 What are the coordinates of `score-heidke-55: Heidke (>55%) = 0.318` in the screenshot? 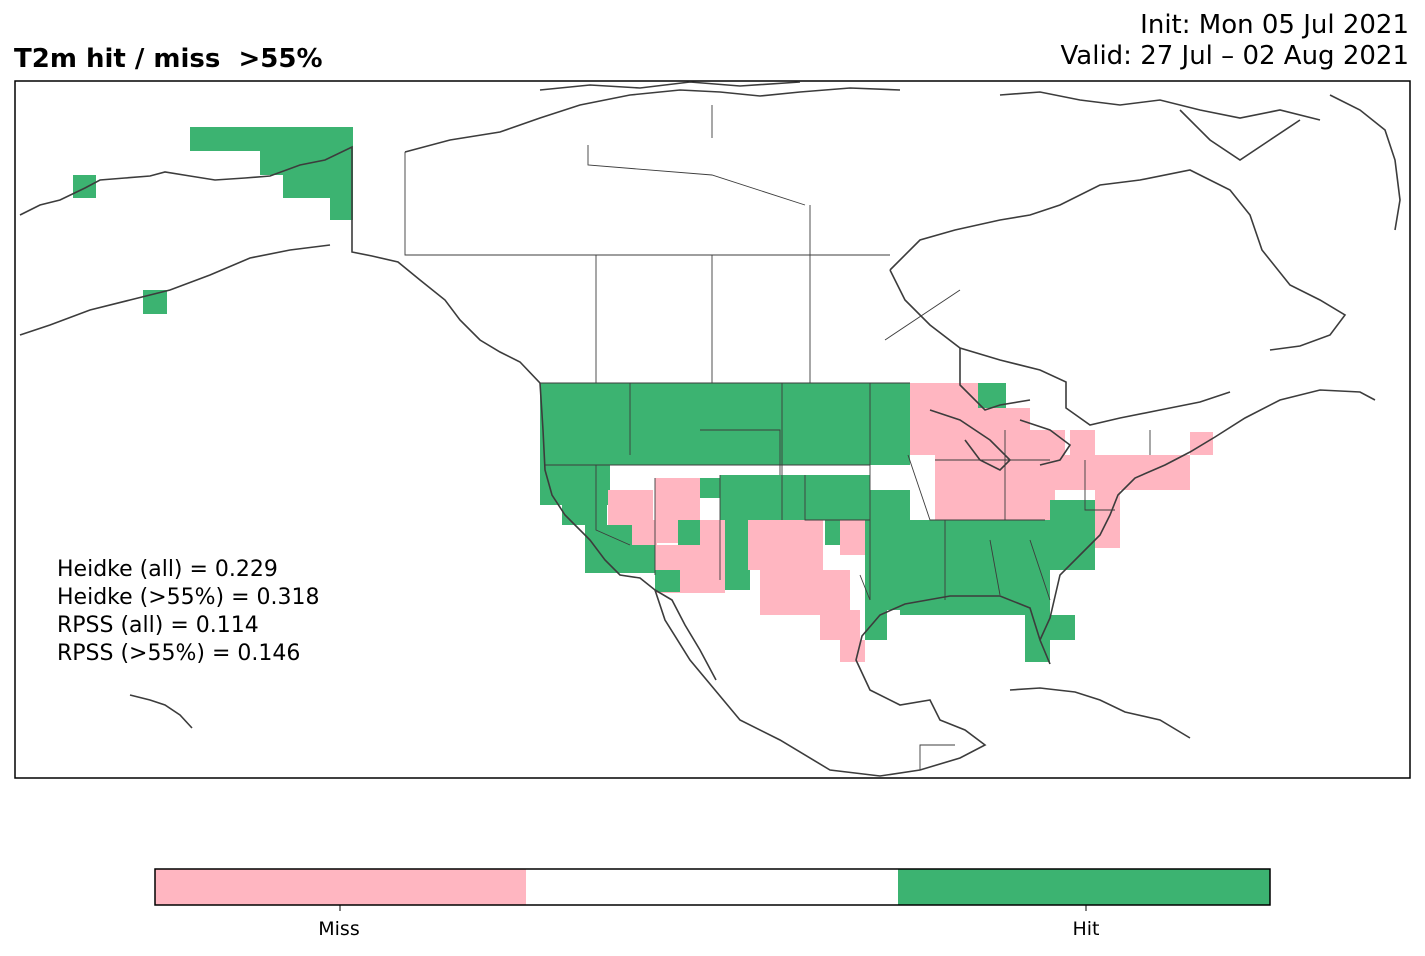 It's located at (188, 597).